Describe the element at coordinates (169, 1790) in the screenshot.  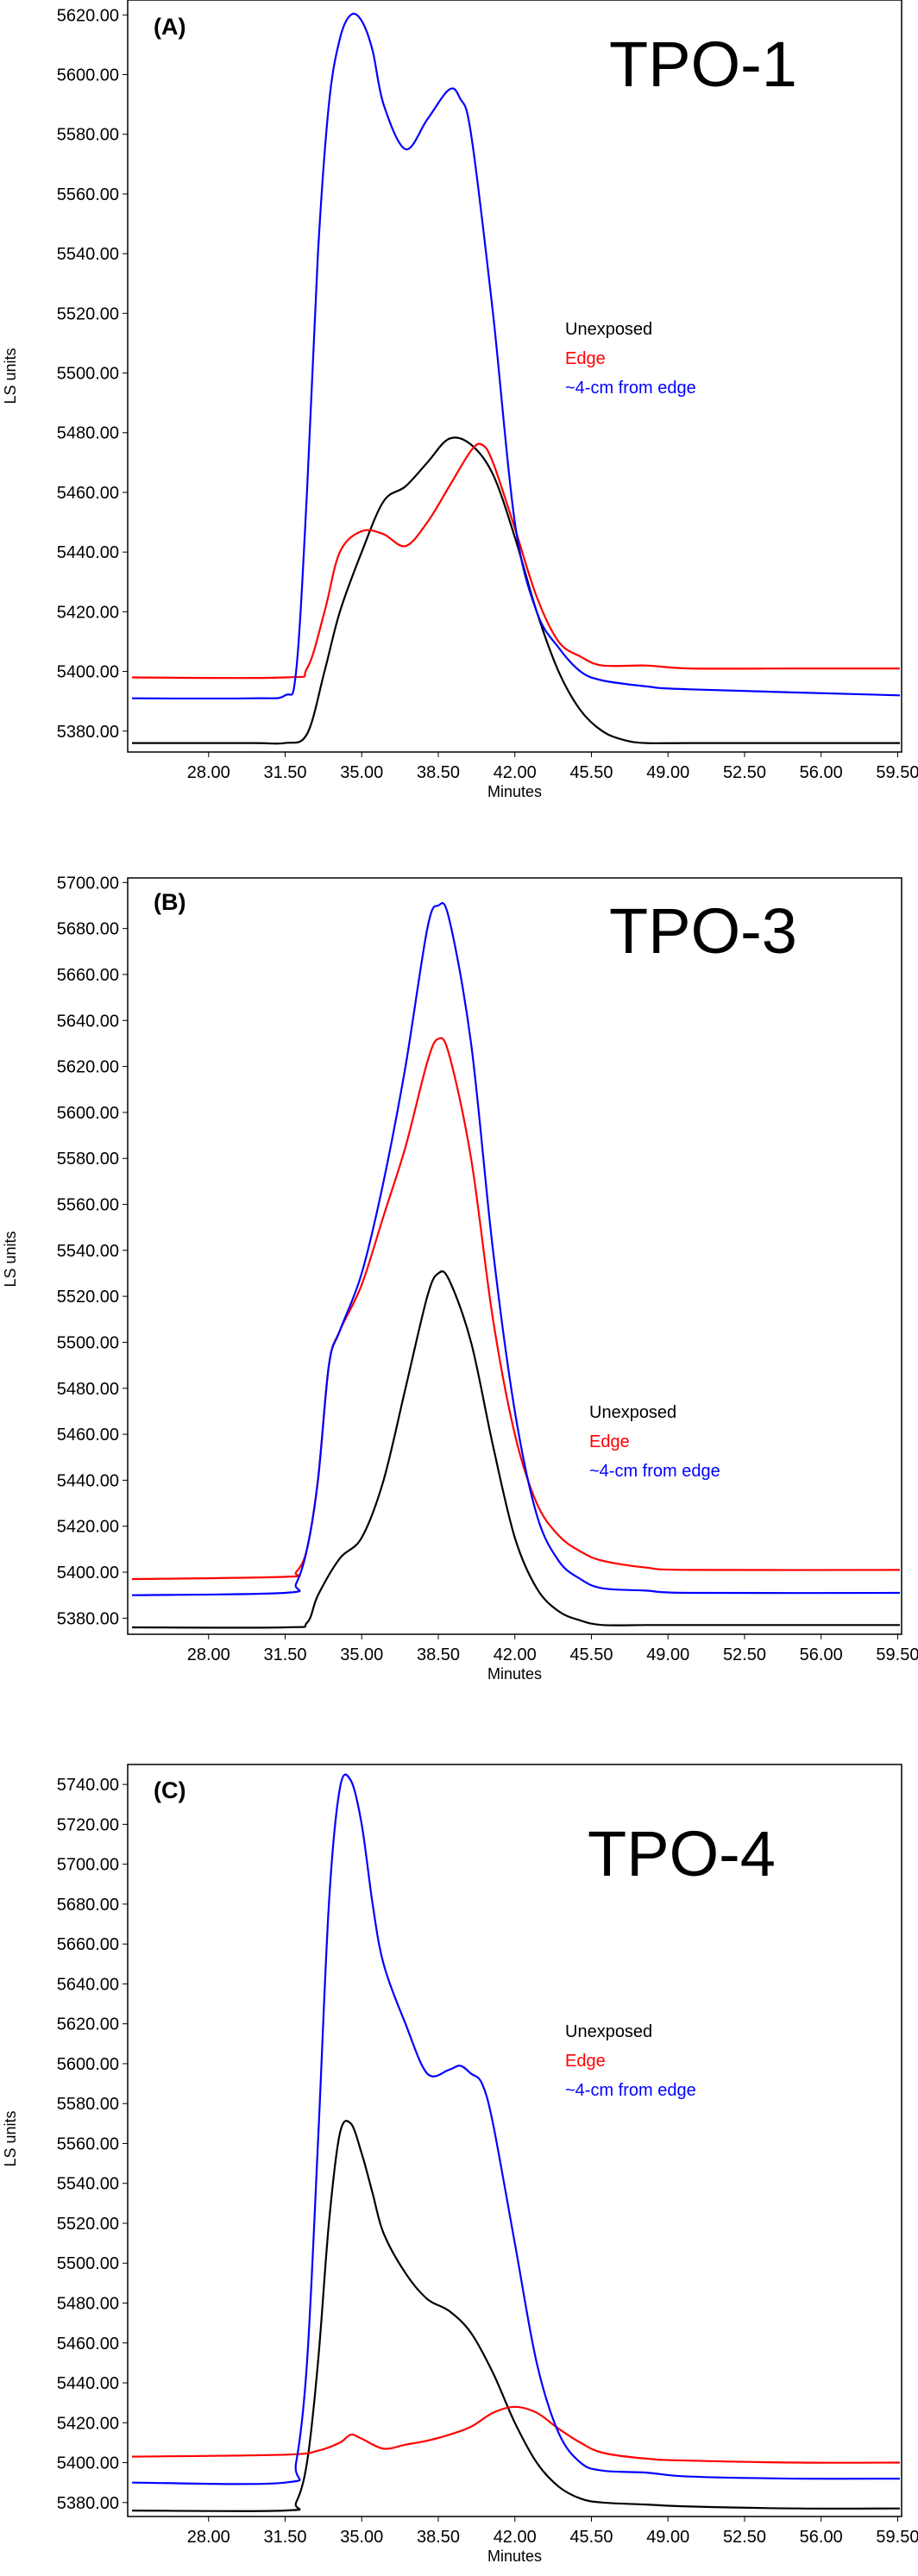
I see `panel-label: (C)` at that location.